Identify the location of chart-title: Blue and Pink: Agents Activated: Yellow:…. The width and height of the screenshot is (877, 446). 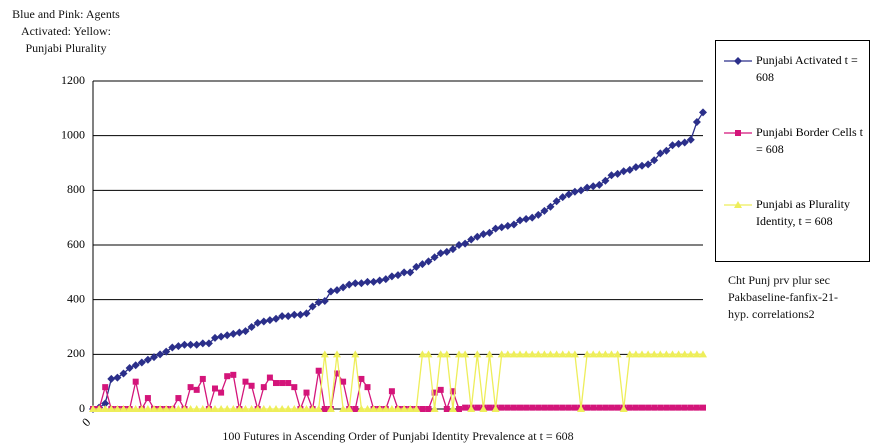
(66, 31).